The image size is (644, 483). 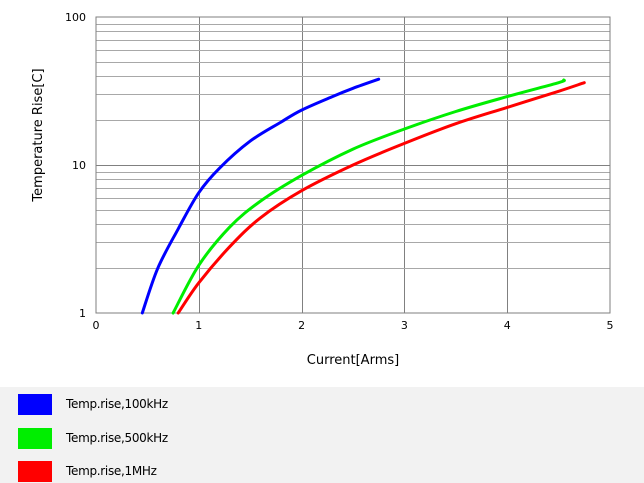 What do you see at coordinates (79, 165) in the screenshot?
I see `y-tick-label: 10` at bounding box center [79, 165].